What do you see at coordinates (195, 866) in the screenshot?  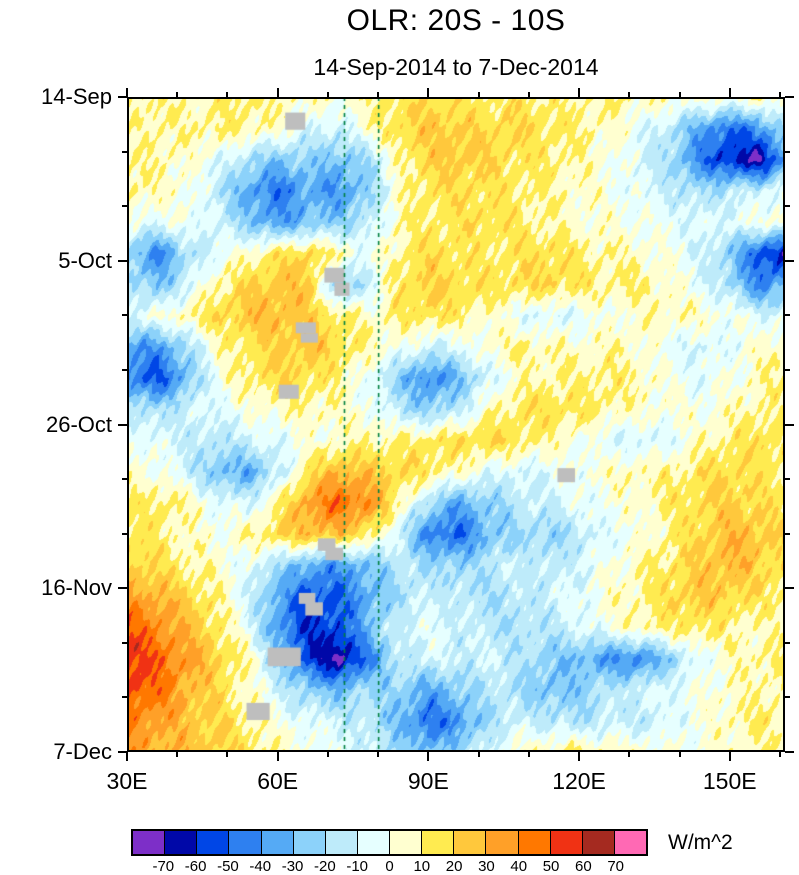 I see `colorbar-tick-label: -60` at bounding box center [195, 866].